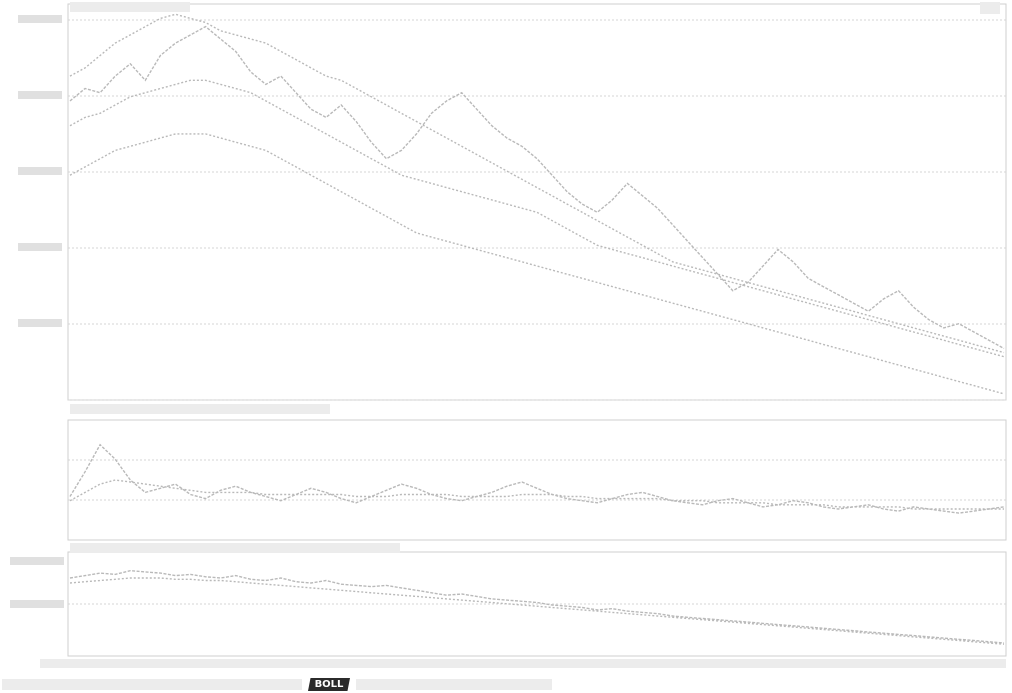 The height and width of the screenshot is (693, 1012). I want to click on indicator-tab-boll: BOLL, so click(329, 684).